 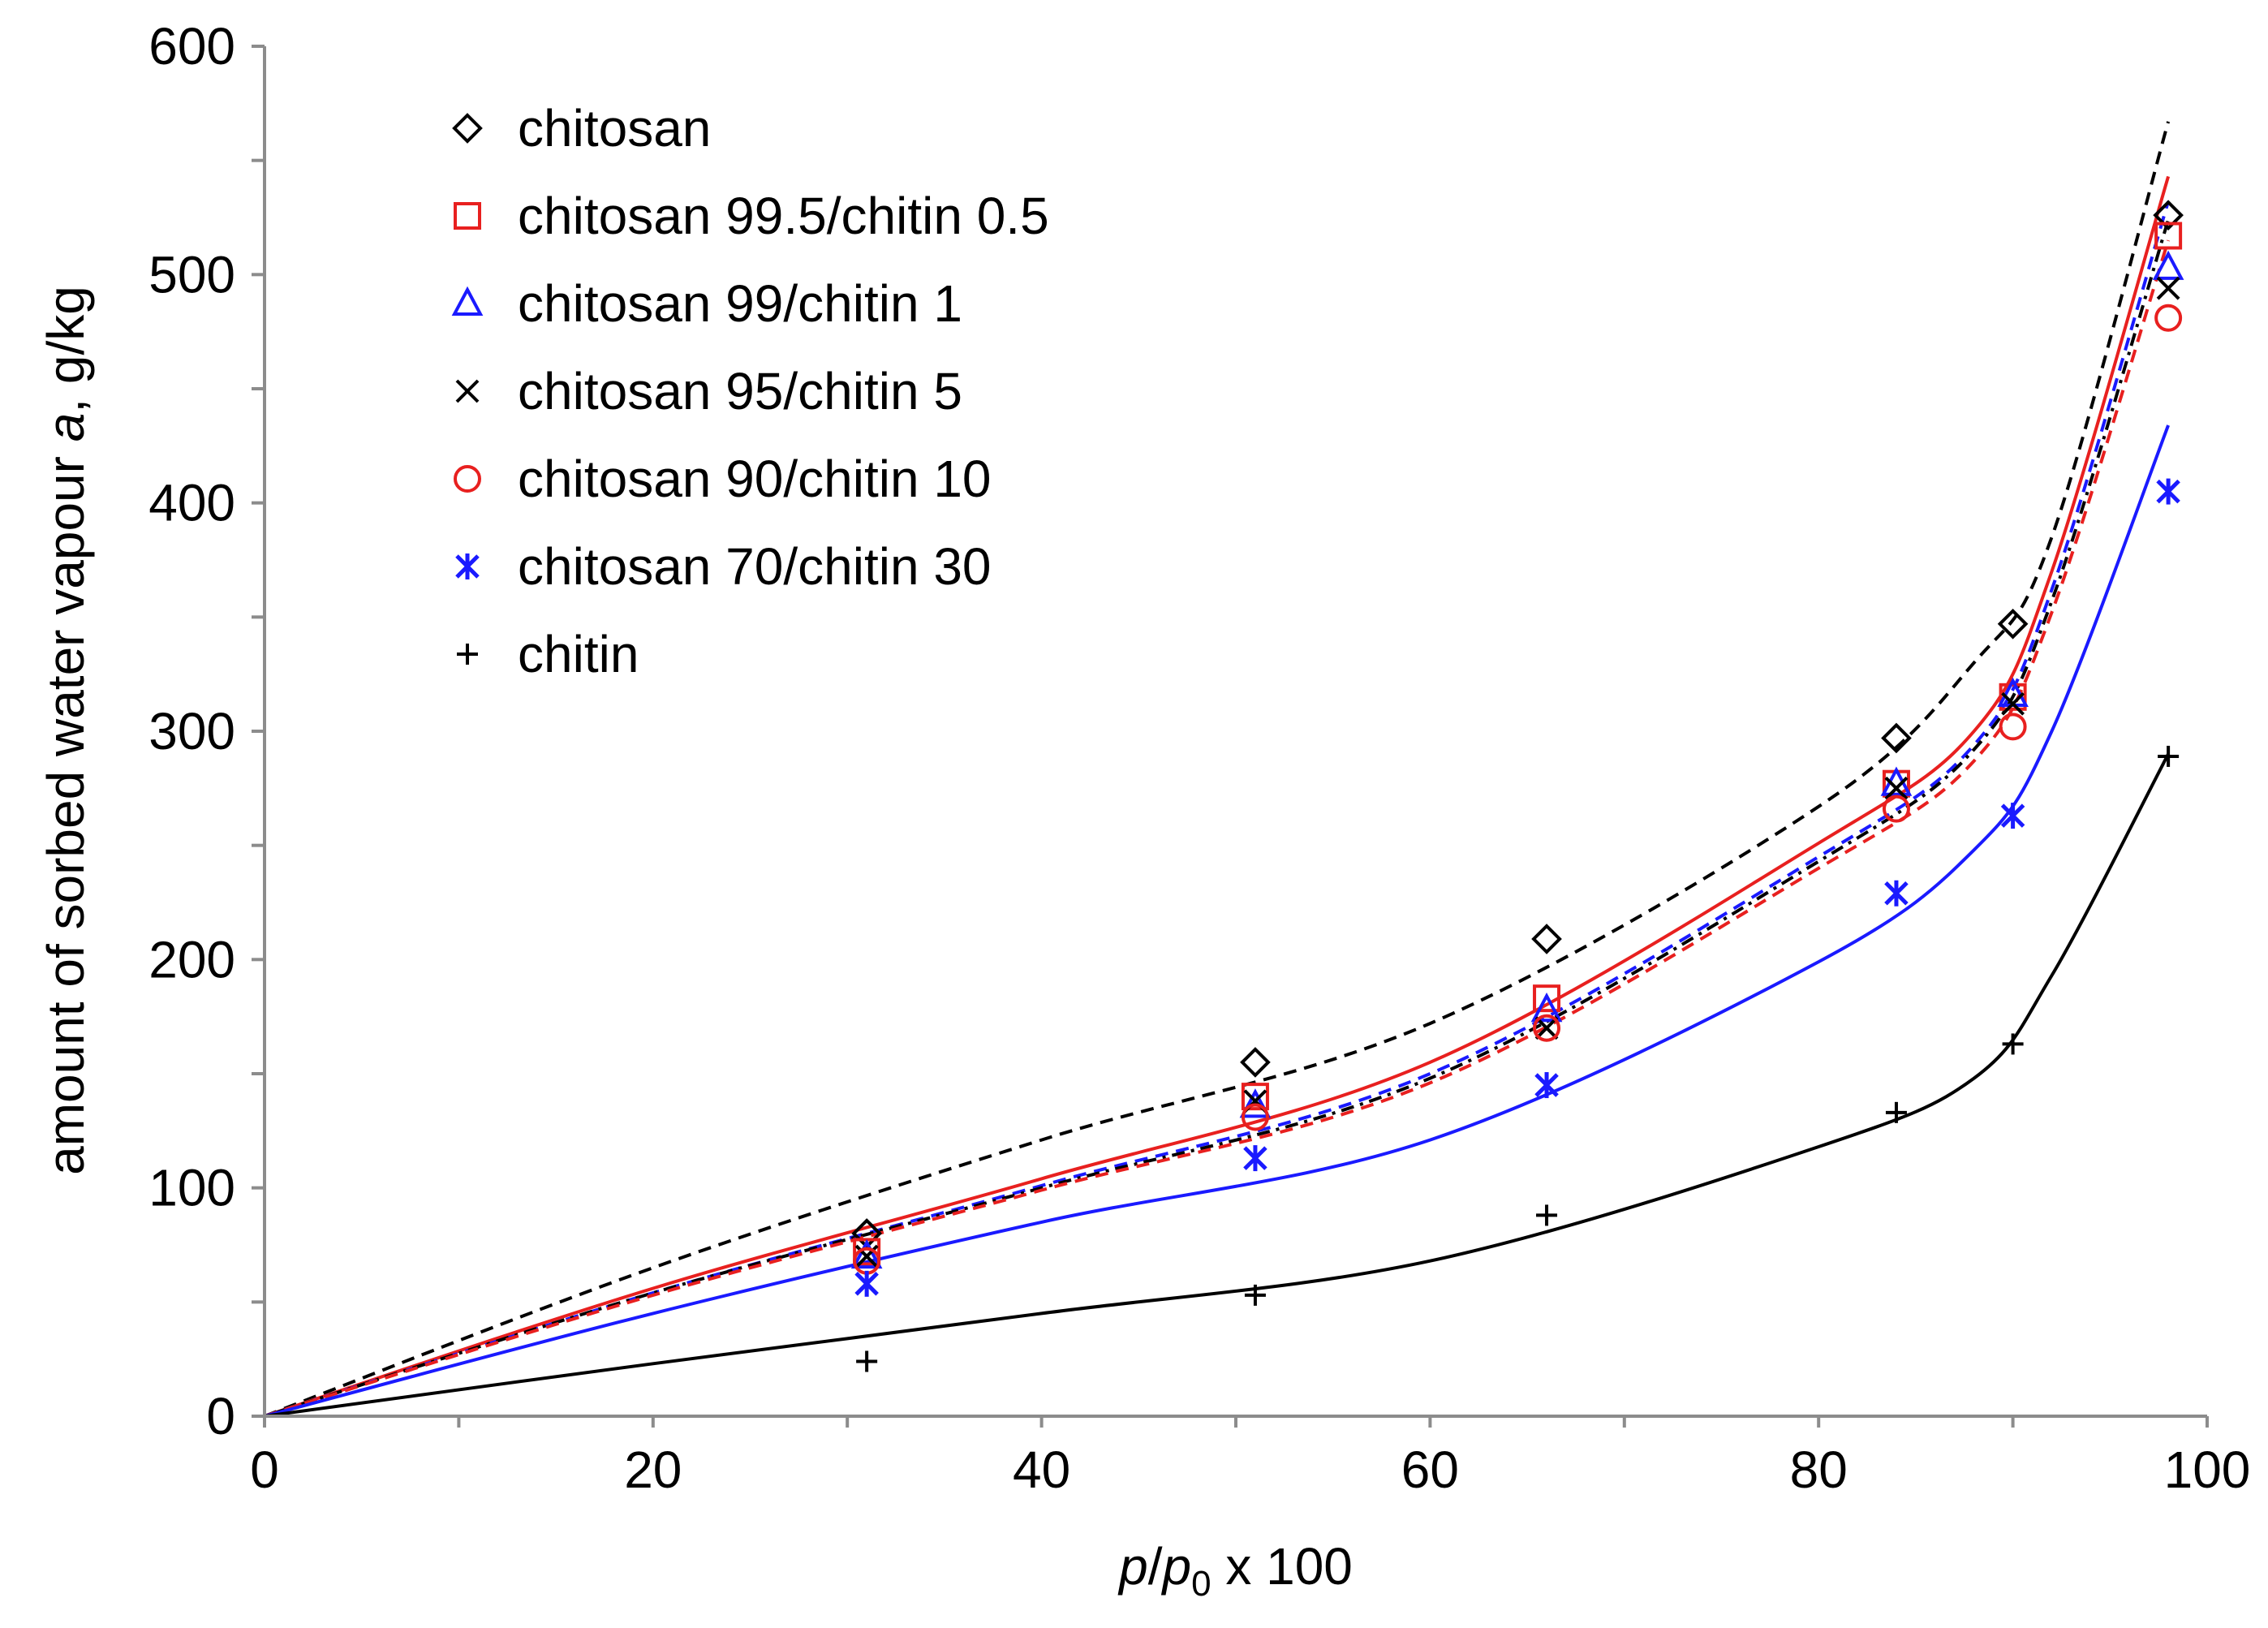 What do you see at coordinates (191, 731) in the screenshot?
I see `y-tick-label: 300` at bounding box center [191, 731].